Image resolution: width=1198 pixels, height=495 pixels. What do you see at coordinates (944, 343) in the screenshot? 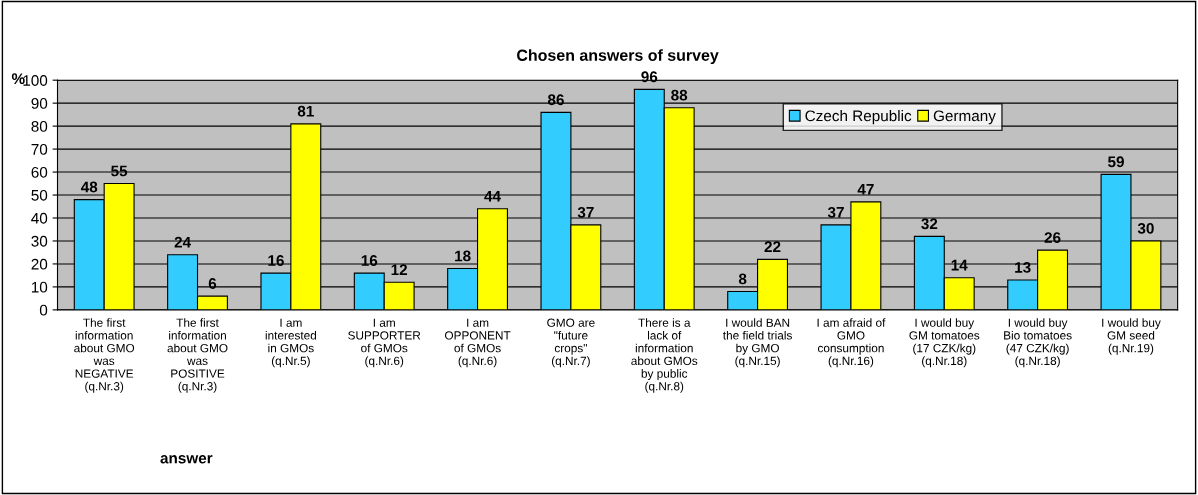
I see `x-tick-label: I would buy GM tomatoes (17 CZK/kg) (q.Nr.18)` at bounding box center [944, 343].